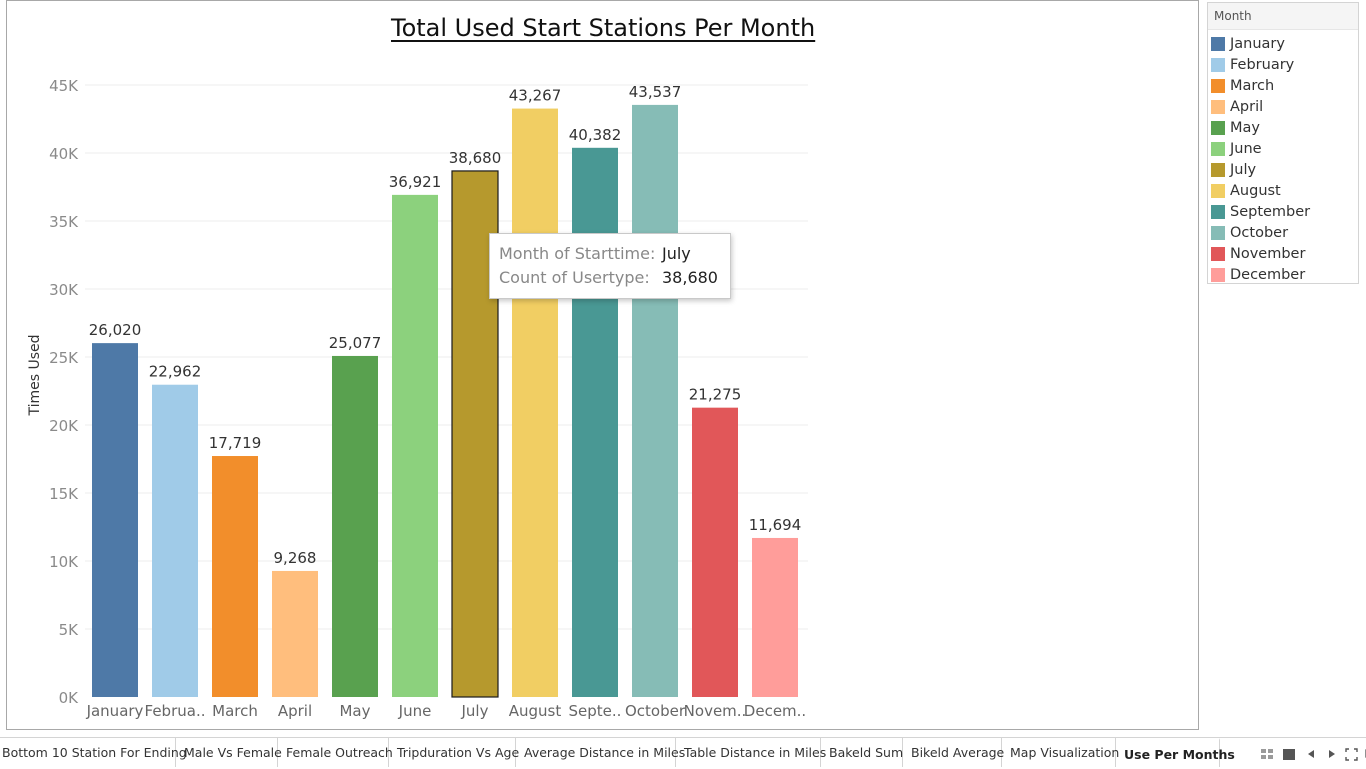 The height and width of the screenshot is (769, 1366). What do you see at coordinates (574, 277) in the screenshot?
I see `tooltip-label-count: Count of Usertype:` at bounding box center [574, 277].